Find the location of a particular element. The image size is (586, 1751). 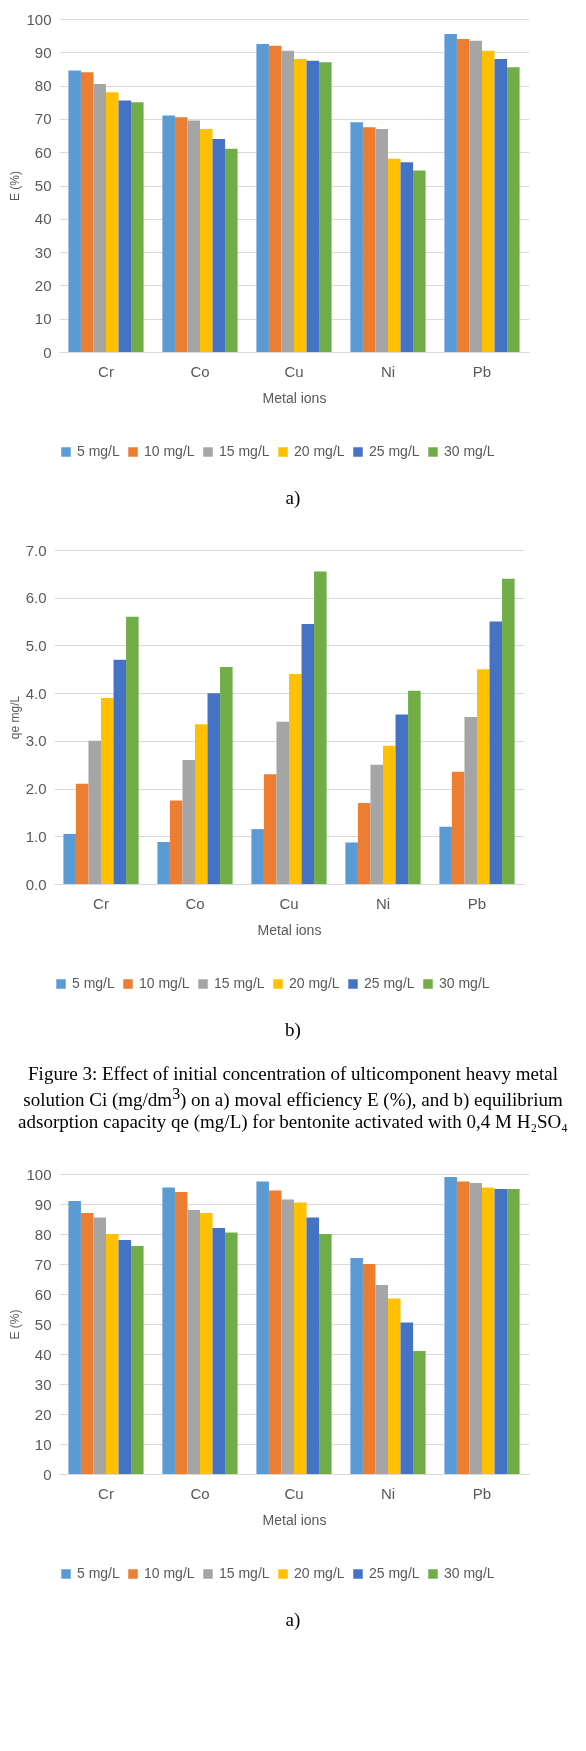

caption: Figure 3: Effect of initial concentration of ulticomponent heavy metal solution Ci (mg/dm$^{3}$) on a) moval efficiency E (%), and b) equilibrium adsorption capacity qe (mg/L) for bentonite activated with 0,4 M H₂SO₄ is located at coordinates (293, 1098).